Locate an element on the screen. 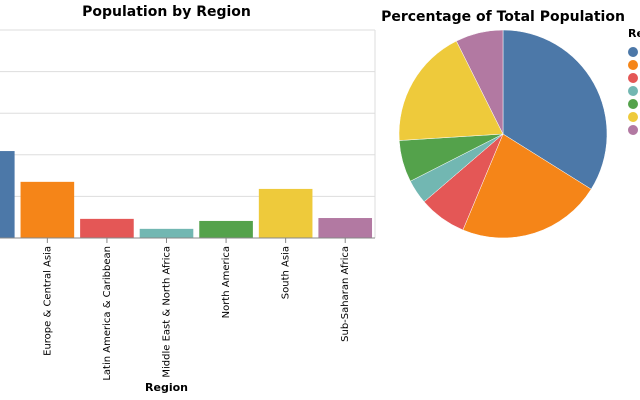 This screenshot has height=400, width=640. x-tick-label: Europe & Central Asia is located at coordinates (47, 301).